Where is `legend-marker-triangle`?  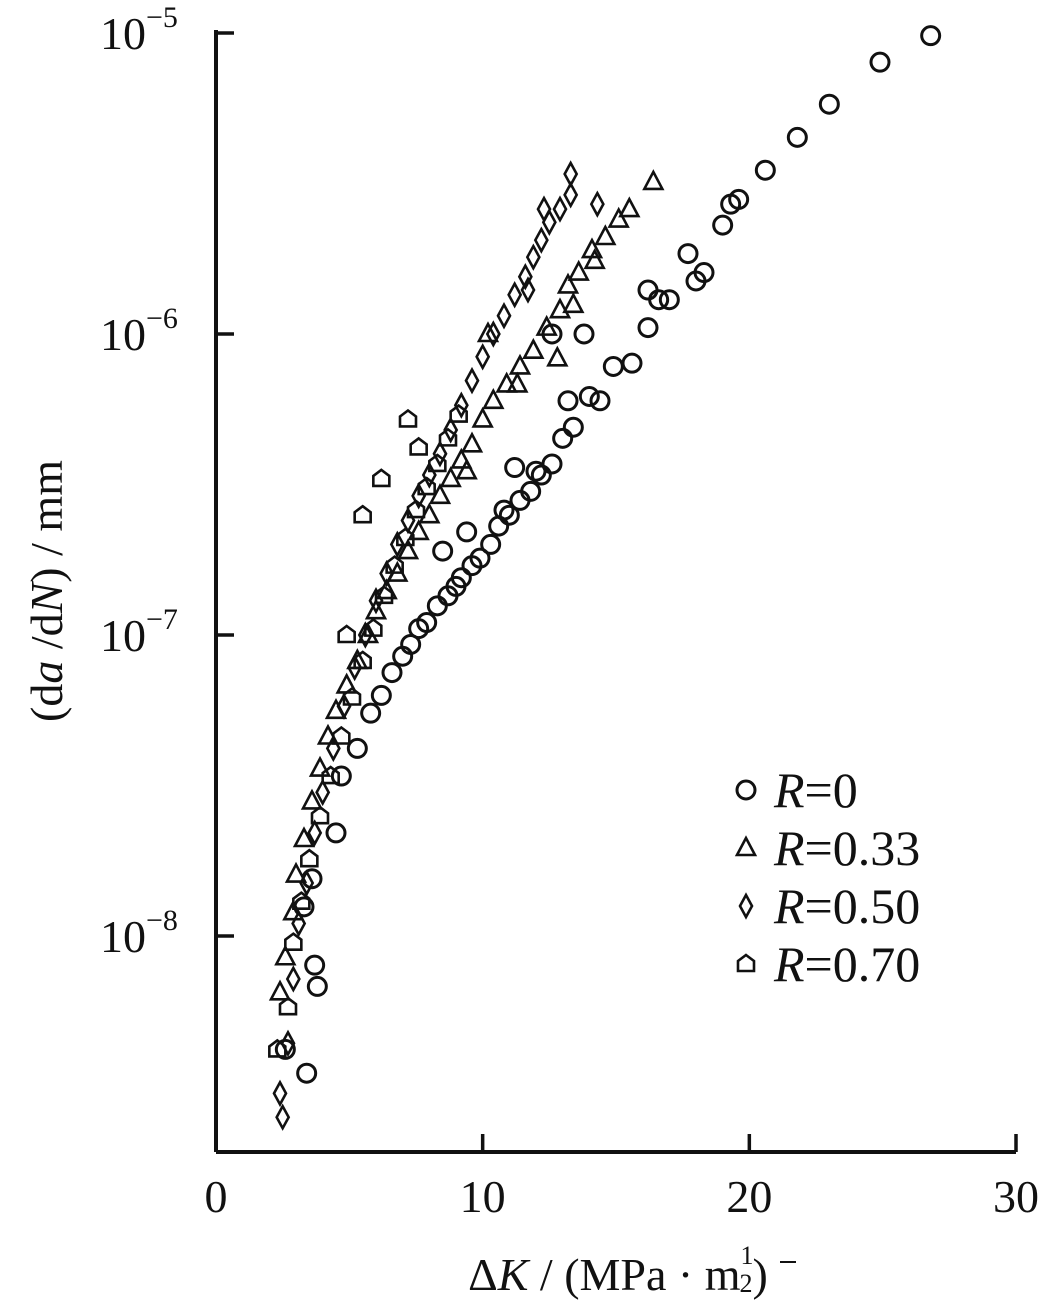 legend-marker-triangle is located at coordinates (746, 846).